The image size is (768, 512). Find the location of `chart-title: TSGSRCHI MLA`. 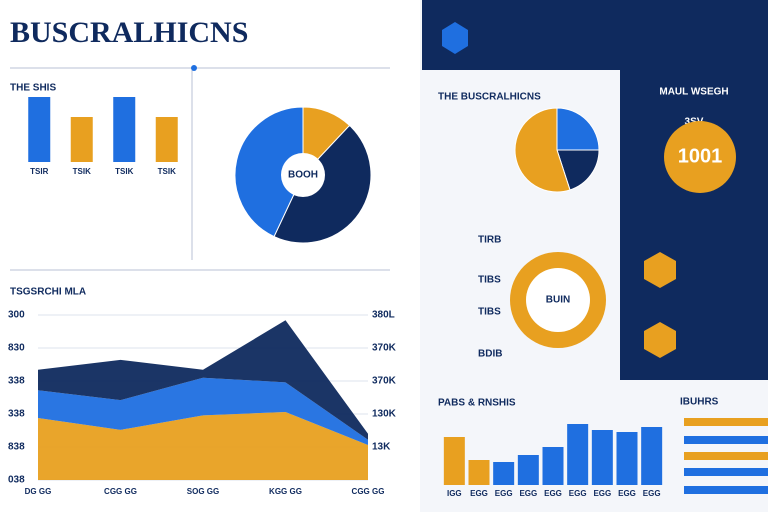

chart-title: TSGSRCHI MLA is located at coordinates (48, 292).